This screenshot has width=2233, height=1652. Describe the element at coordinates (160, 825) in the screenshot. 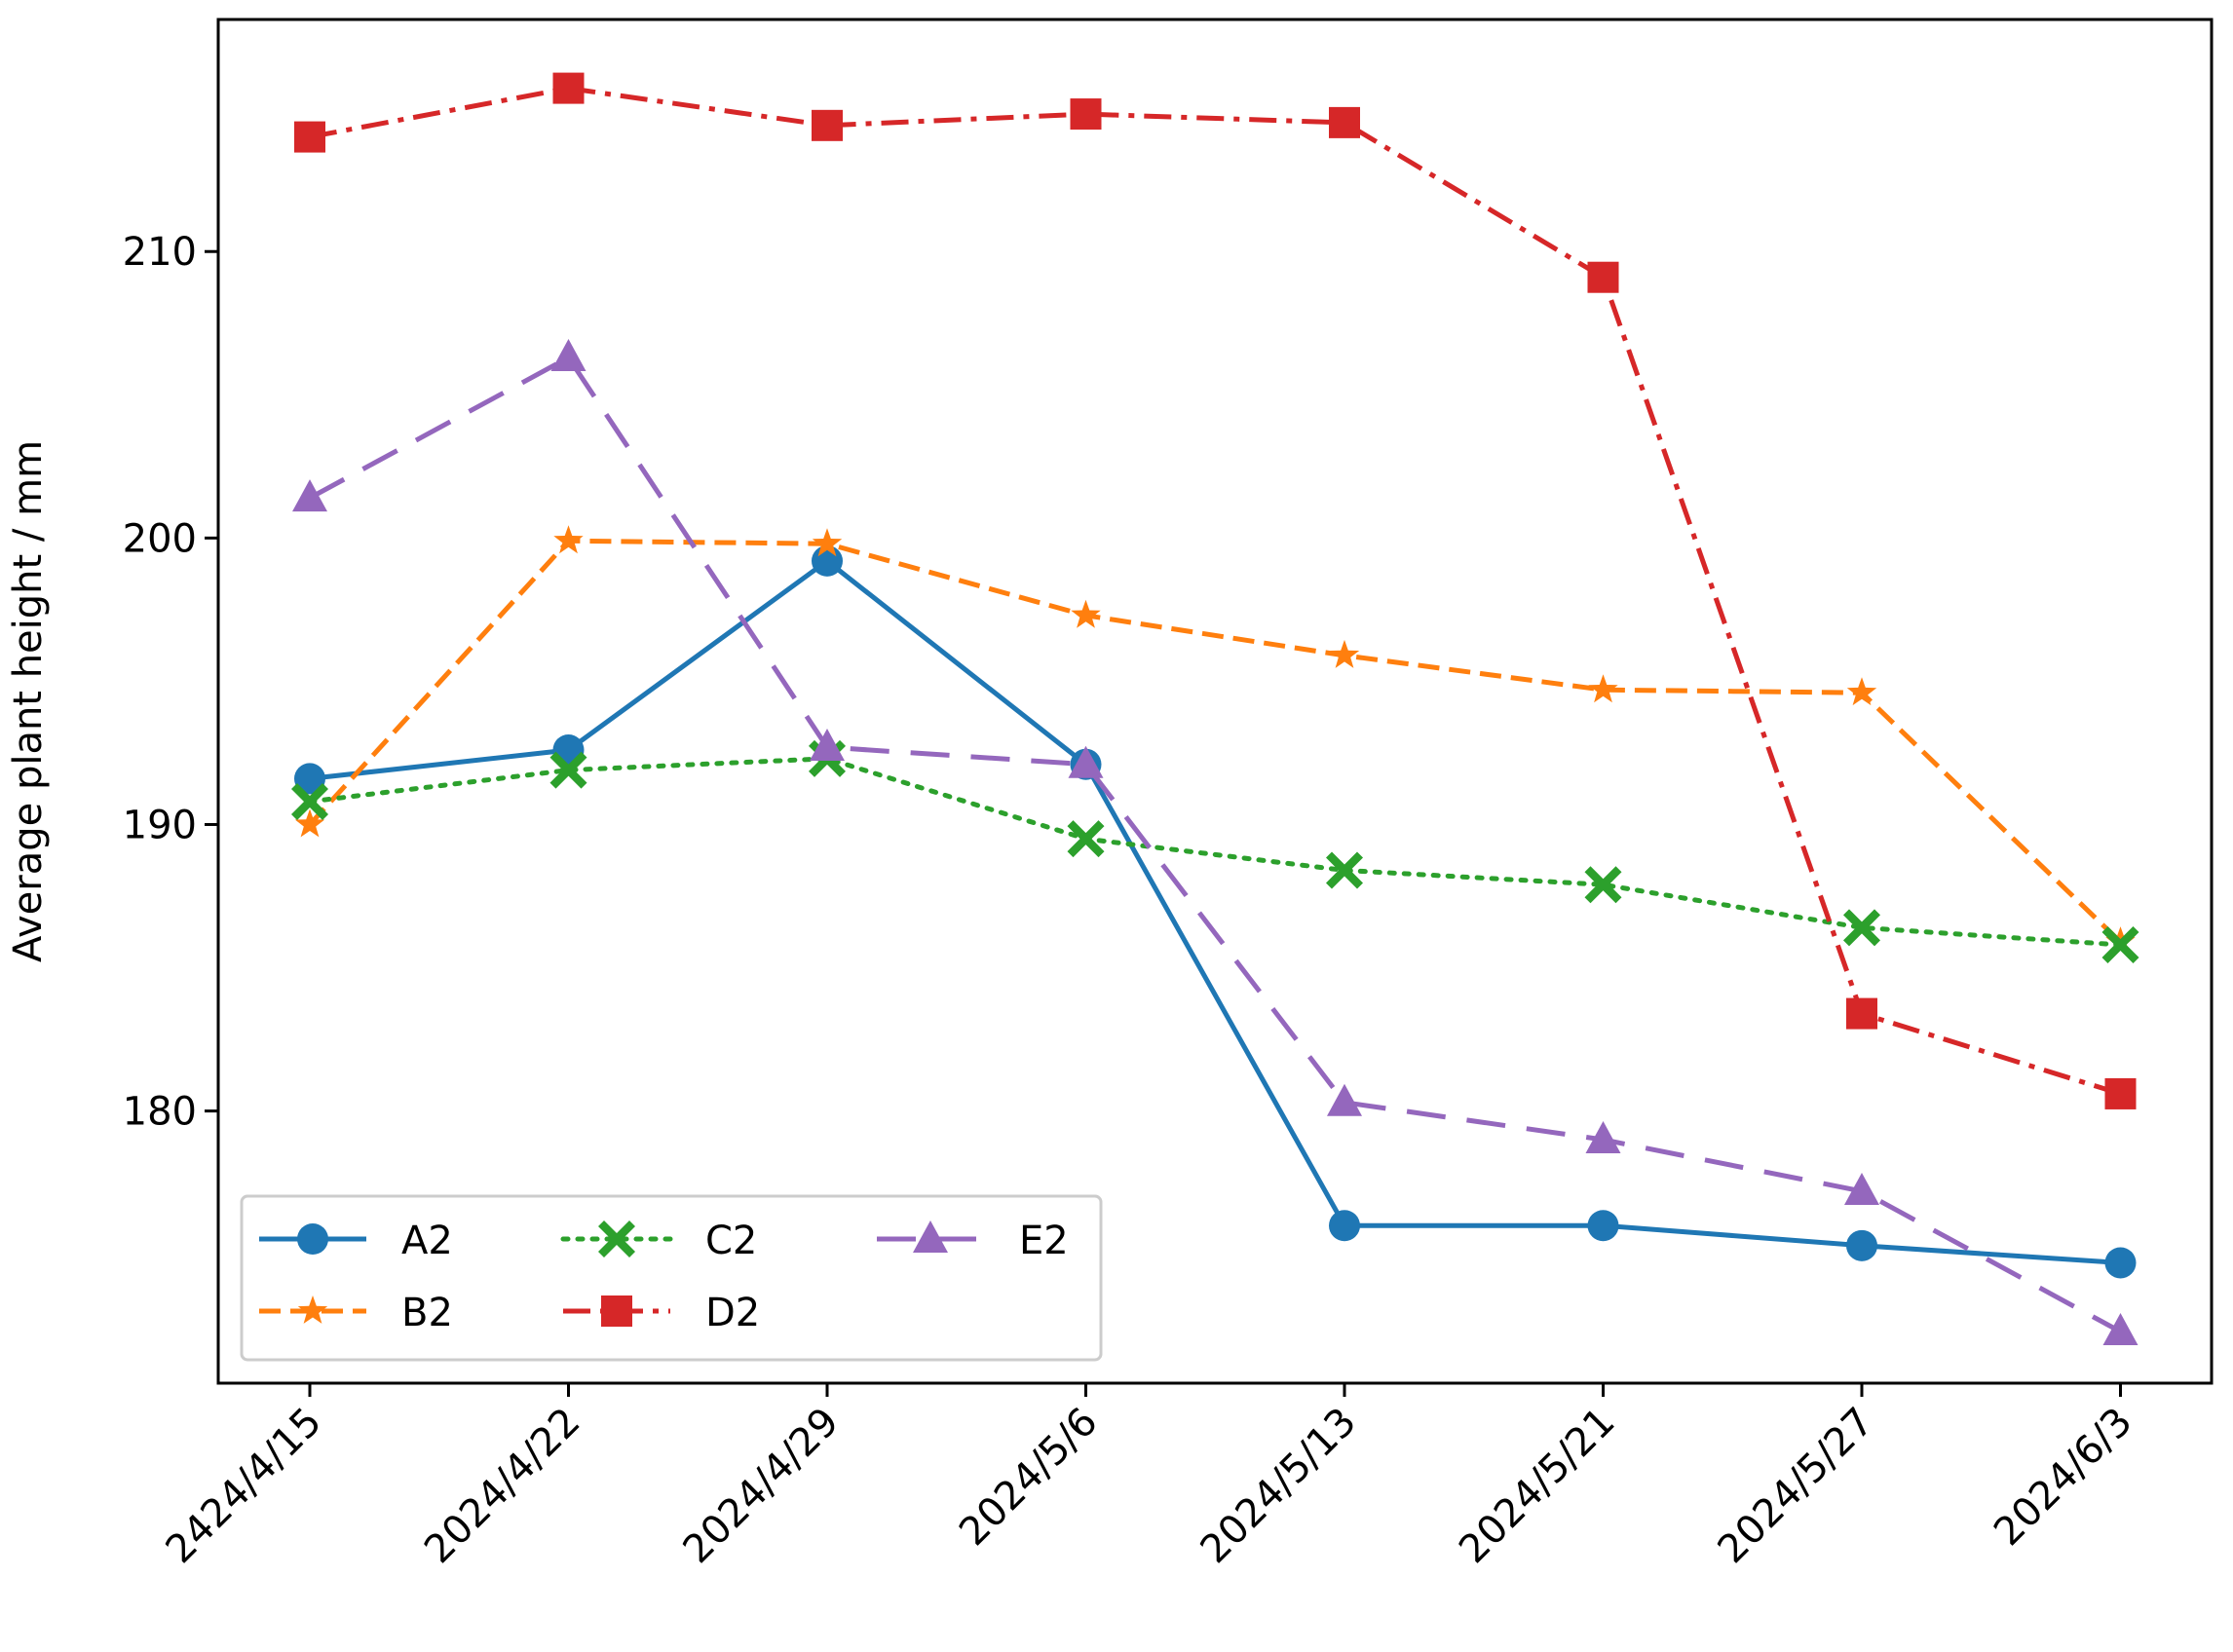

I see `y-tick-label: 190` at that location.